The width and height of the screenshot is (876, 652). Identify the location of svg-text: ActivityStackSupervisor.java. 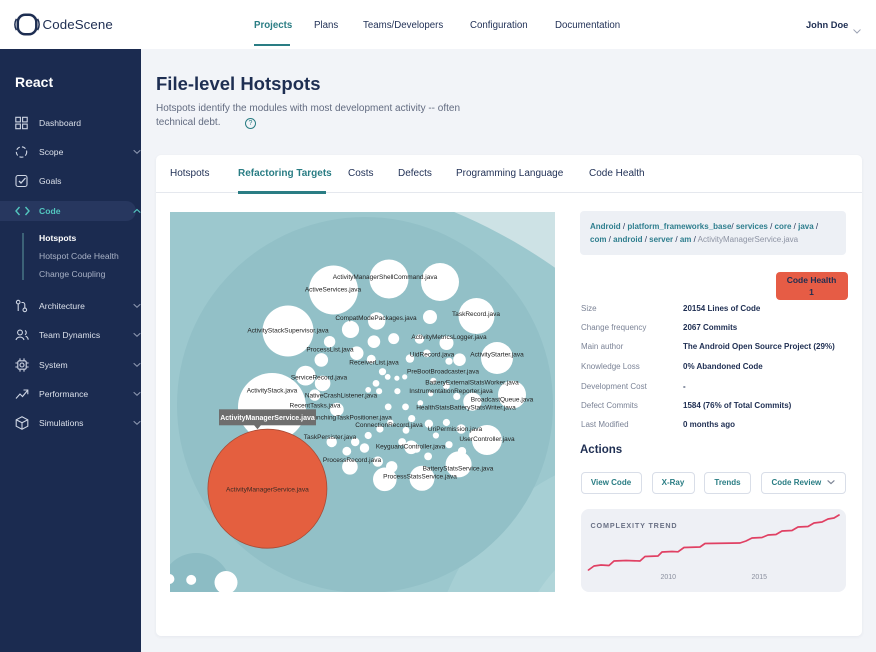
(288, 330).